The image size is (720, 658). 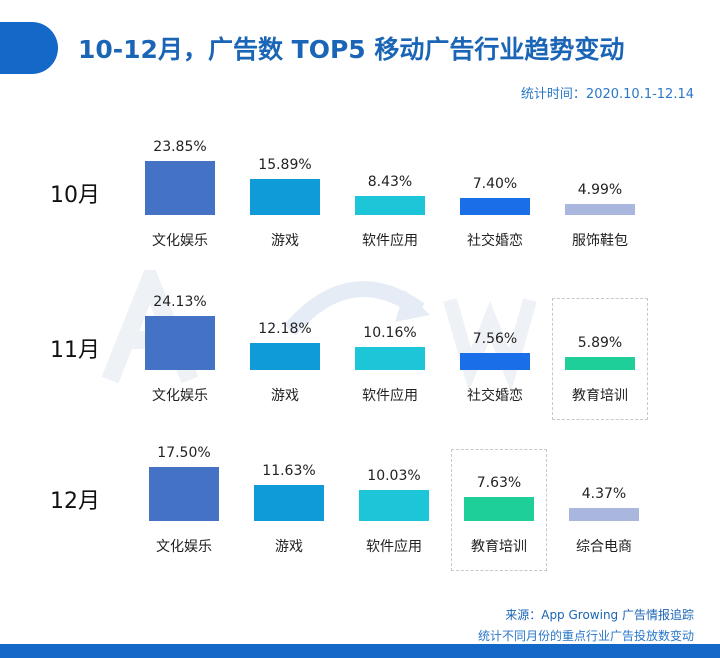 What do you see at coordinates (394, 476) in the screenshot?
I see `data-label: 10.03%` at bounding box center [394, 476].